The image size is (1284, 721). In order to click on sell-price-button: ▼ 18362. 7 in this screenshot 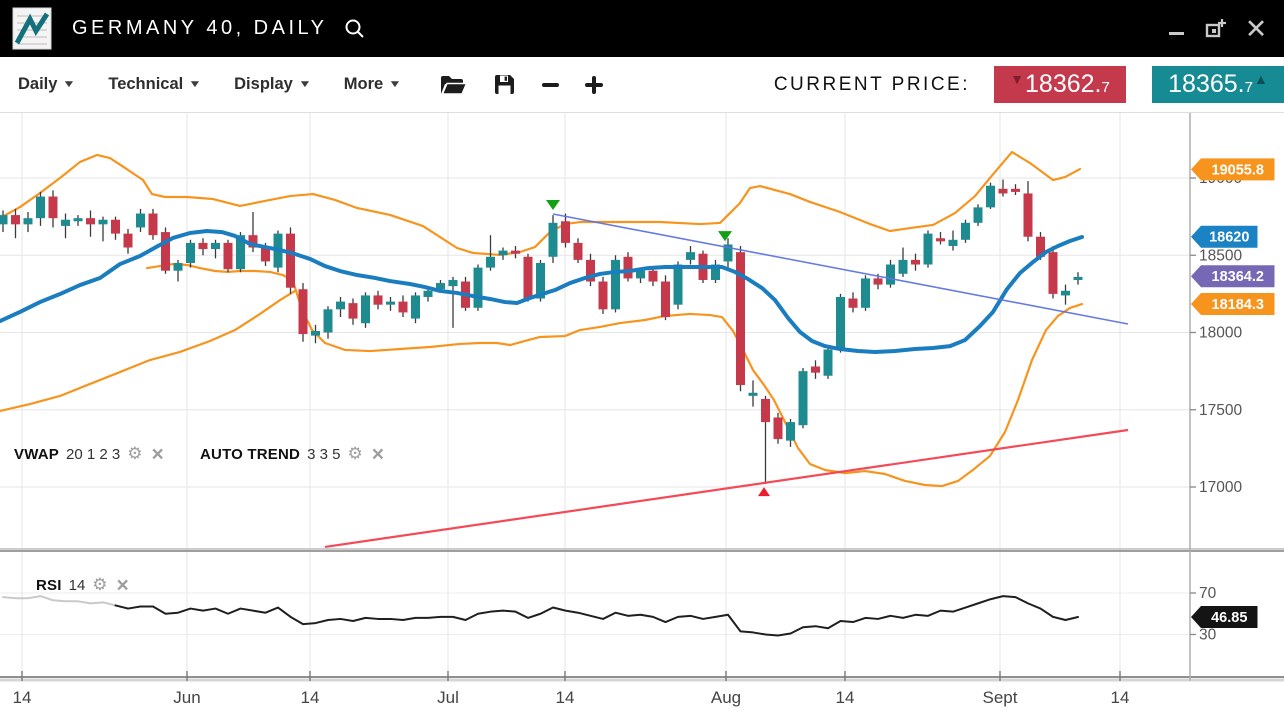, I will do `click(1060, 84)`.